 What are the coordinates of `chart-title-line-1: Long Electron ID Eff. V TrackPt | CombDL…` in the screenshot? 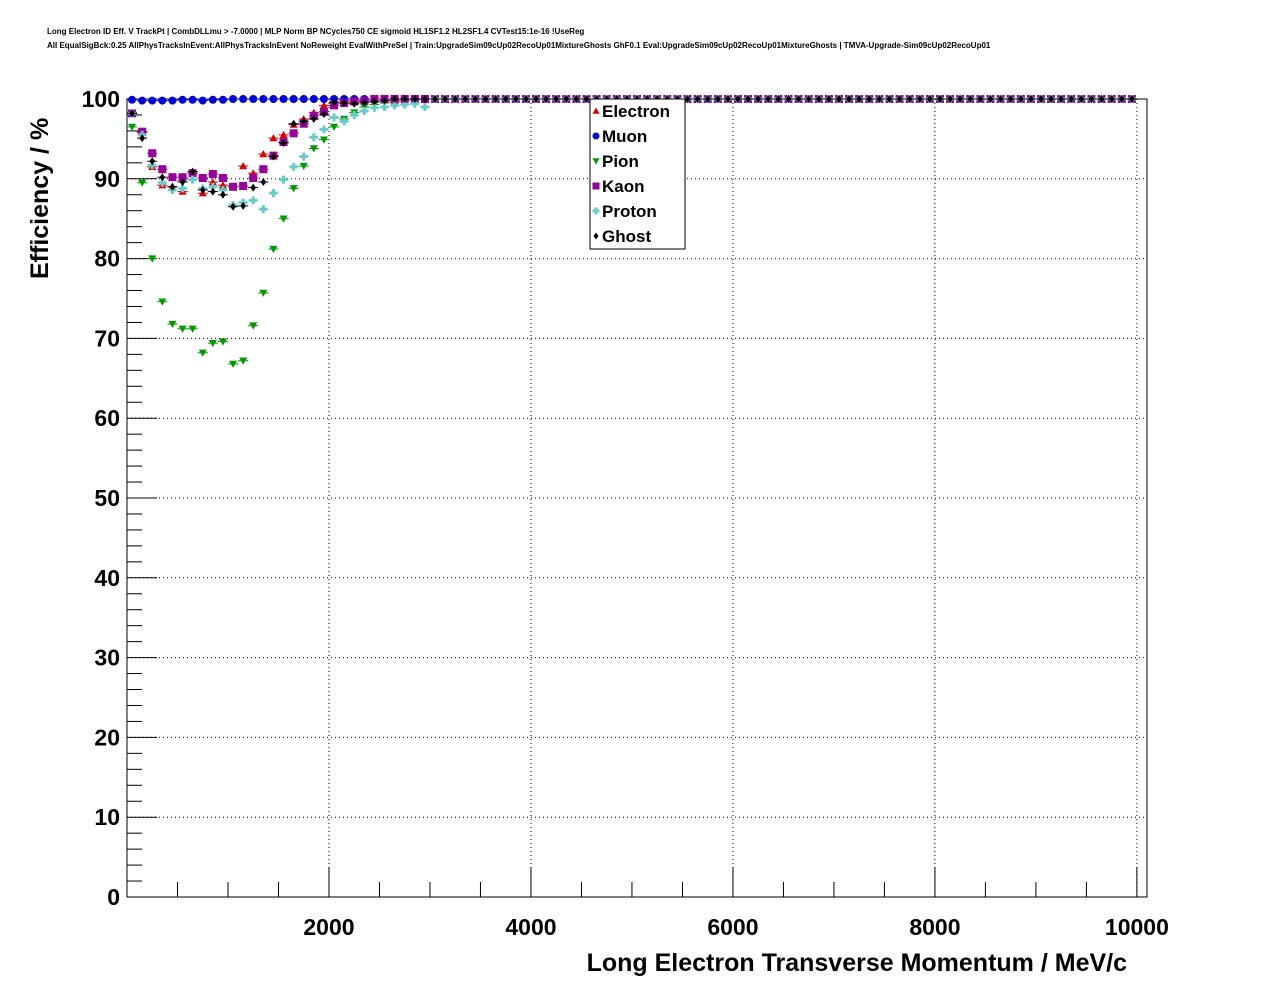 It's located at (316, 31).